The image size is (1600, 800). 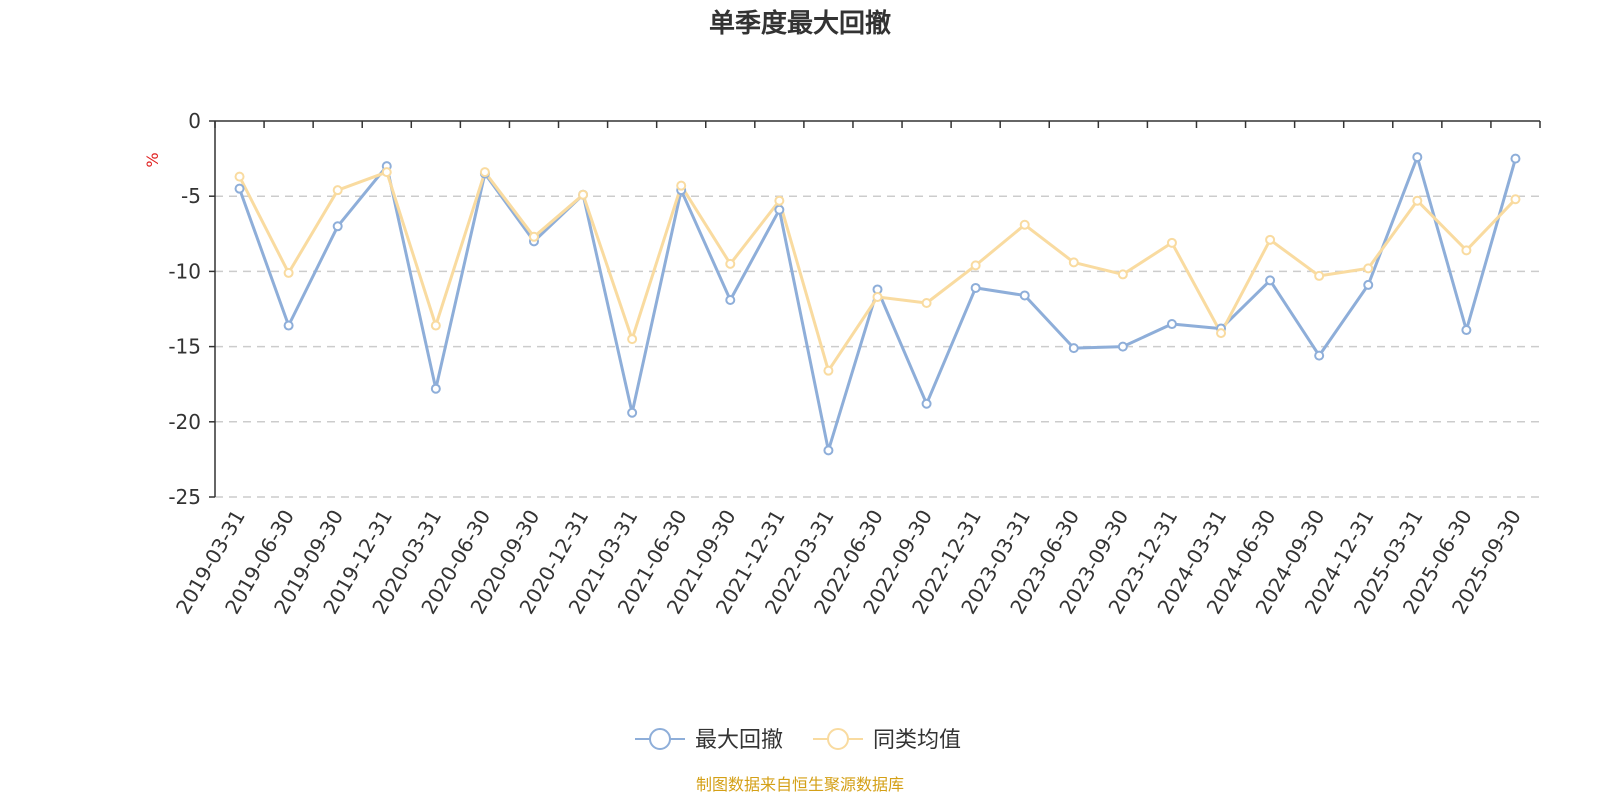 I want to click on legend-label: 最大回撤, so click(x=739, y=740).